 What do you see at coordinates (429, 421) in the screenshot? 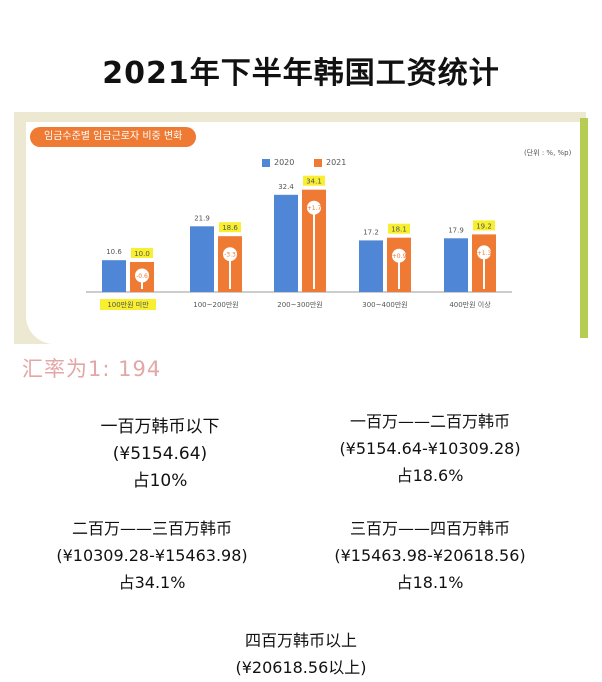
I see `bracket-2-range: 一百万——二百万韩币` at bounding box center [429, 421].